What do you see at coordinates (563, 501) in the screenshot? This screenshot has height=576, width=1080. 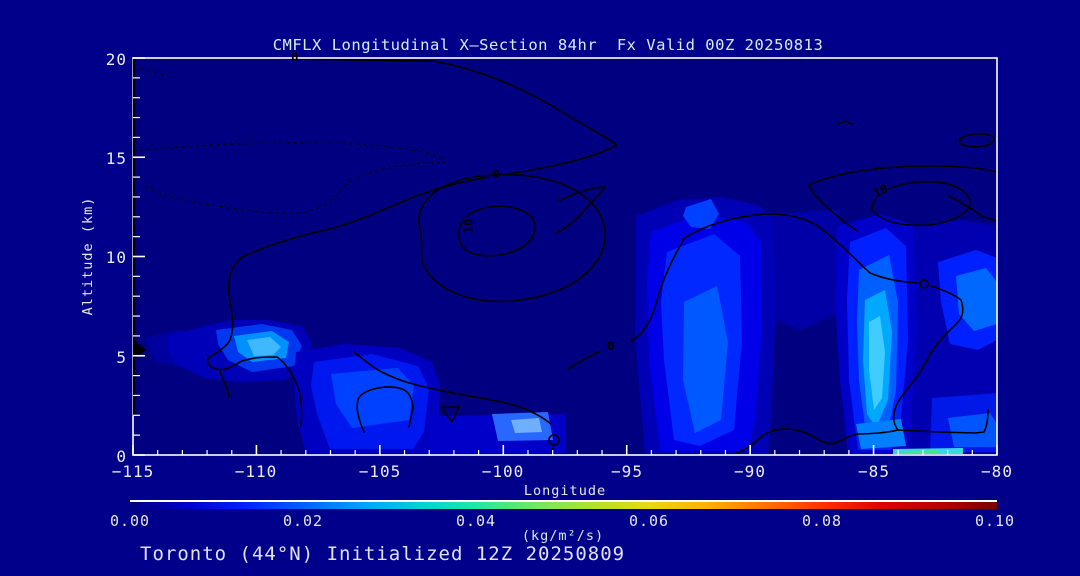 I see `colorbar-top-line` at bounding box center [563, 501].